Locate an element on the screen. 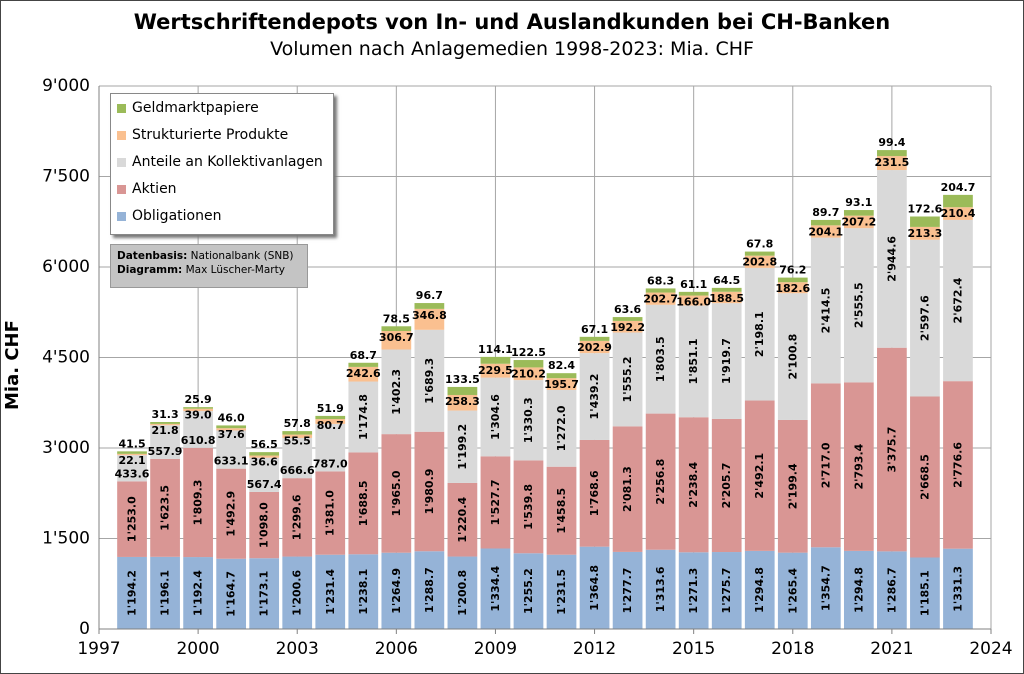 The image size is (1024, 674). legend-item-kollektivanlagen: Anteile an Kollektivanlagen is located at coordinates (220, 164).